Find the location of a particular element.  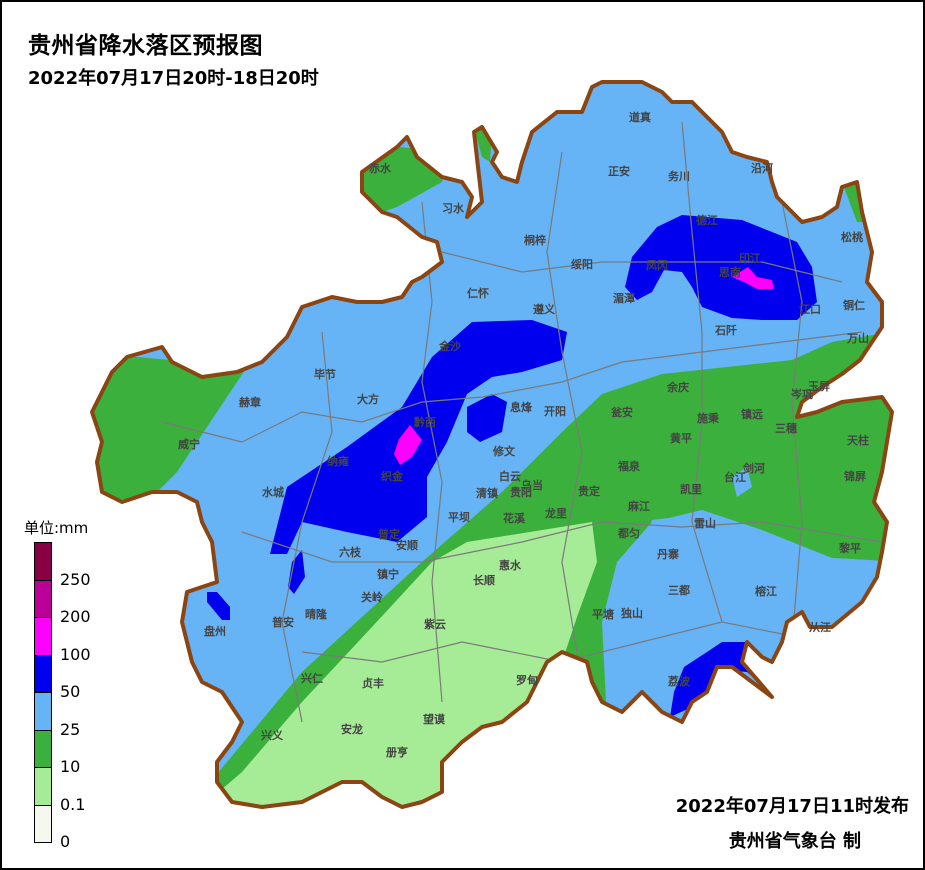

county-label: 紫云 is located at coordinates (435, 624).